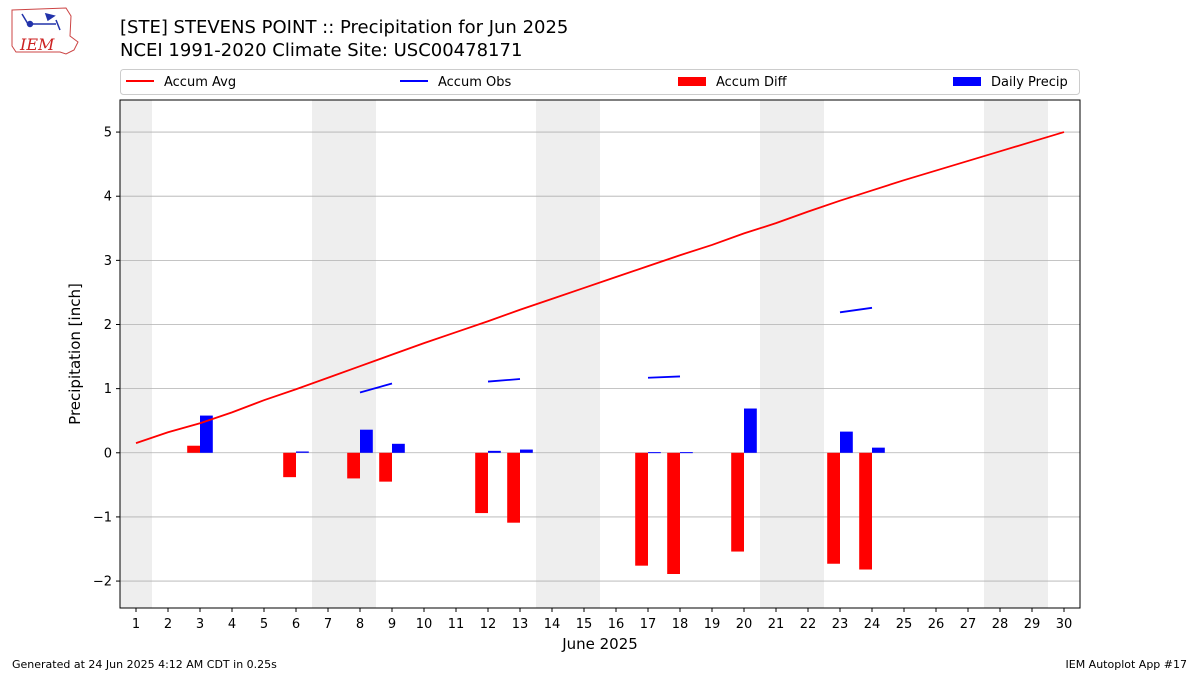 The image size is (1200, 675). I want to click on legend-item-accum-obs: Accum Obs, so click(455, 82).